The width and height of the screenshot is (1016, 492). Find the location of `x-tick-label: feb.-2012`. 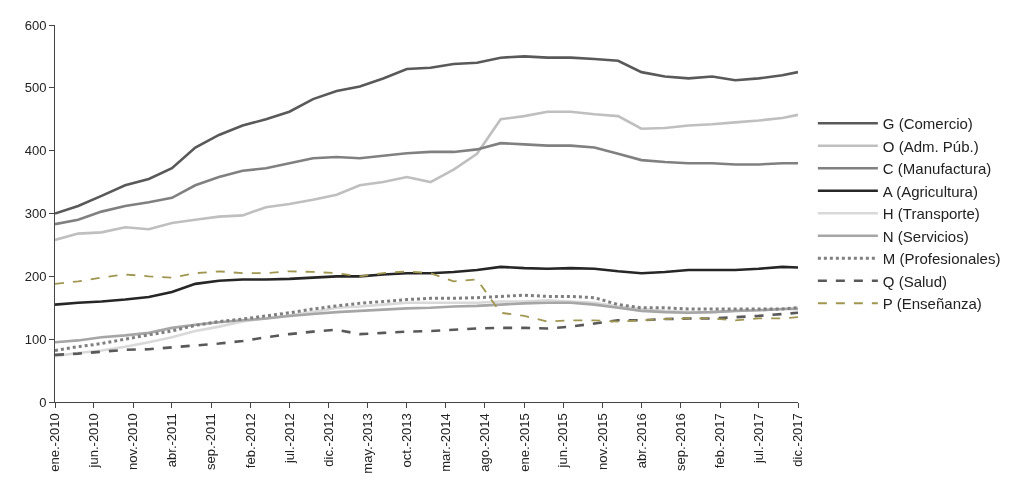

x-tick-label: feb.-2012 is located at coordinates (250, 441).